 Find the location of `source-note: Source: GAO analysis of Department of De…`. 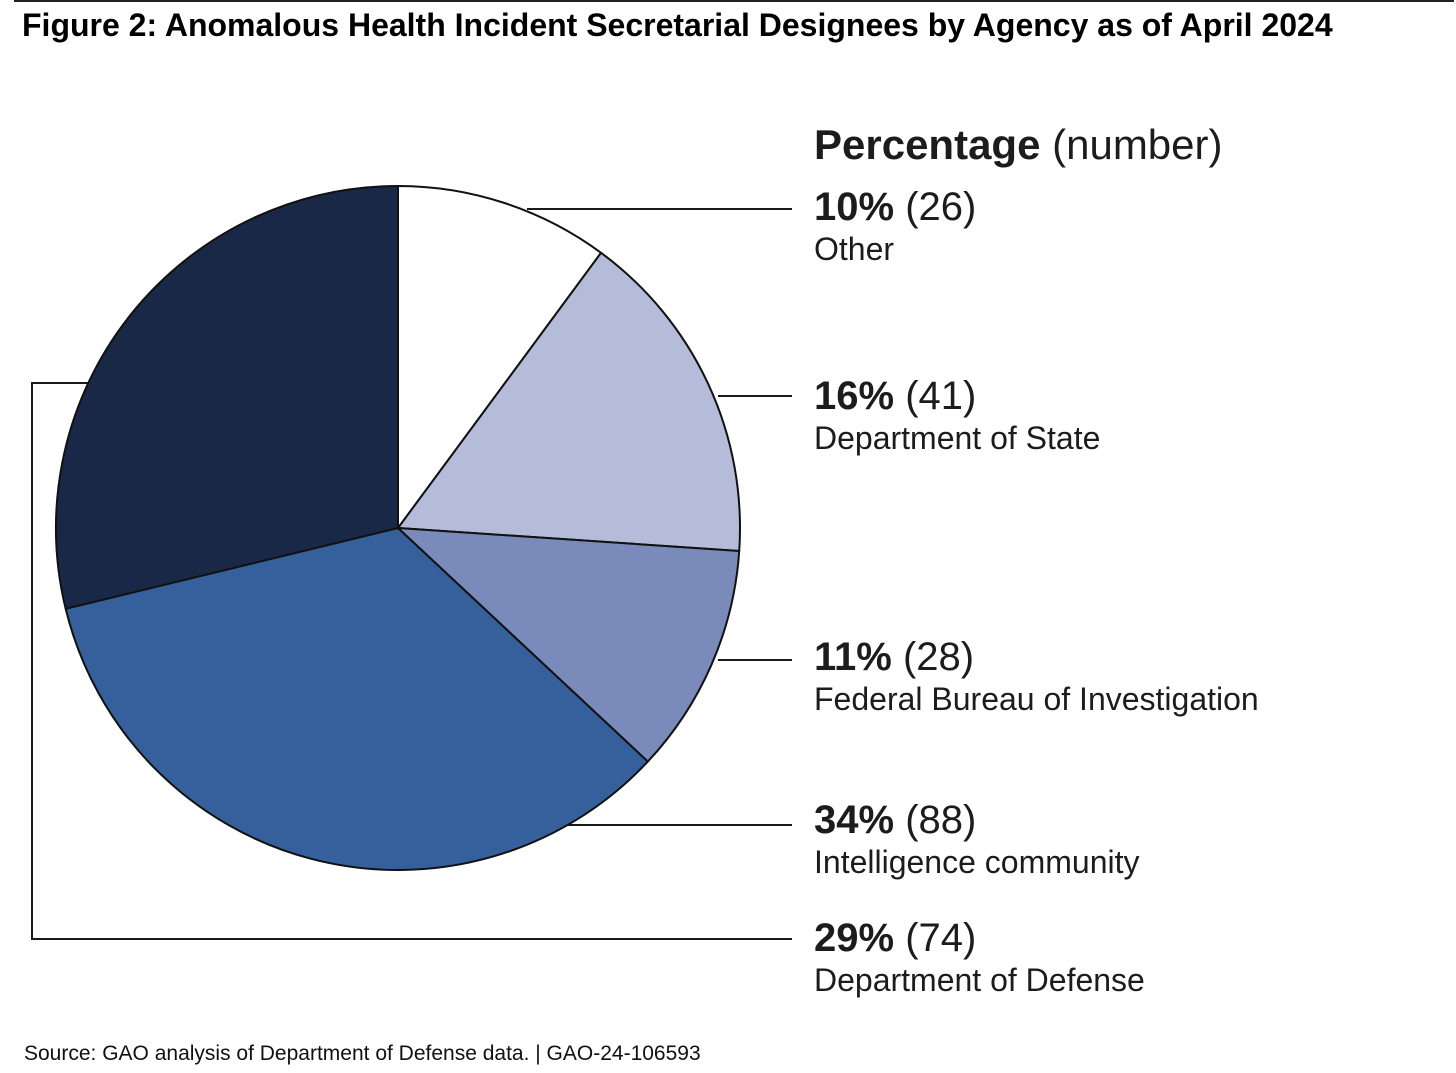

source-note: Source: GAO analysis of Department of De… is located at coordinates (362, 1053).